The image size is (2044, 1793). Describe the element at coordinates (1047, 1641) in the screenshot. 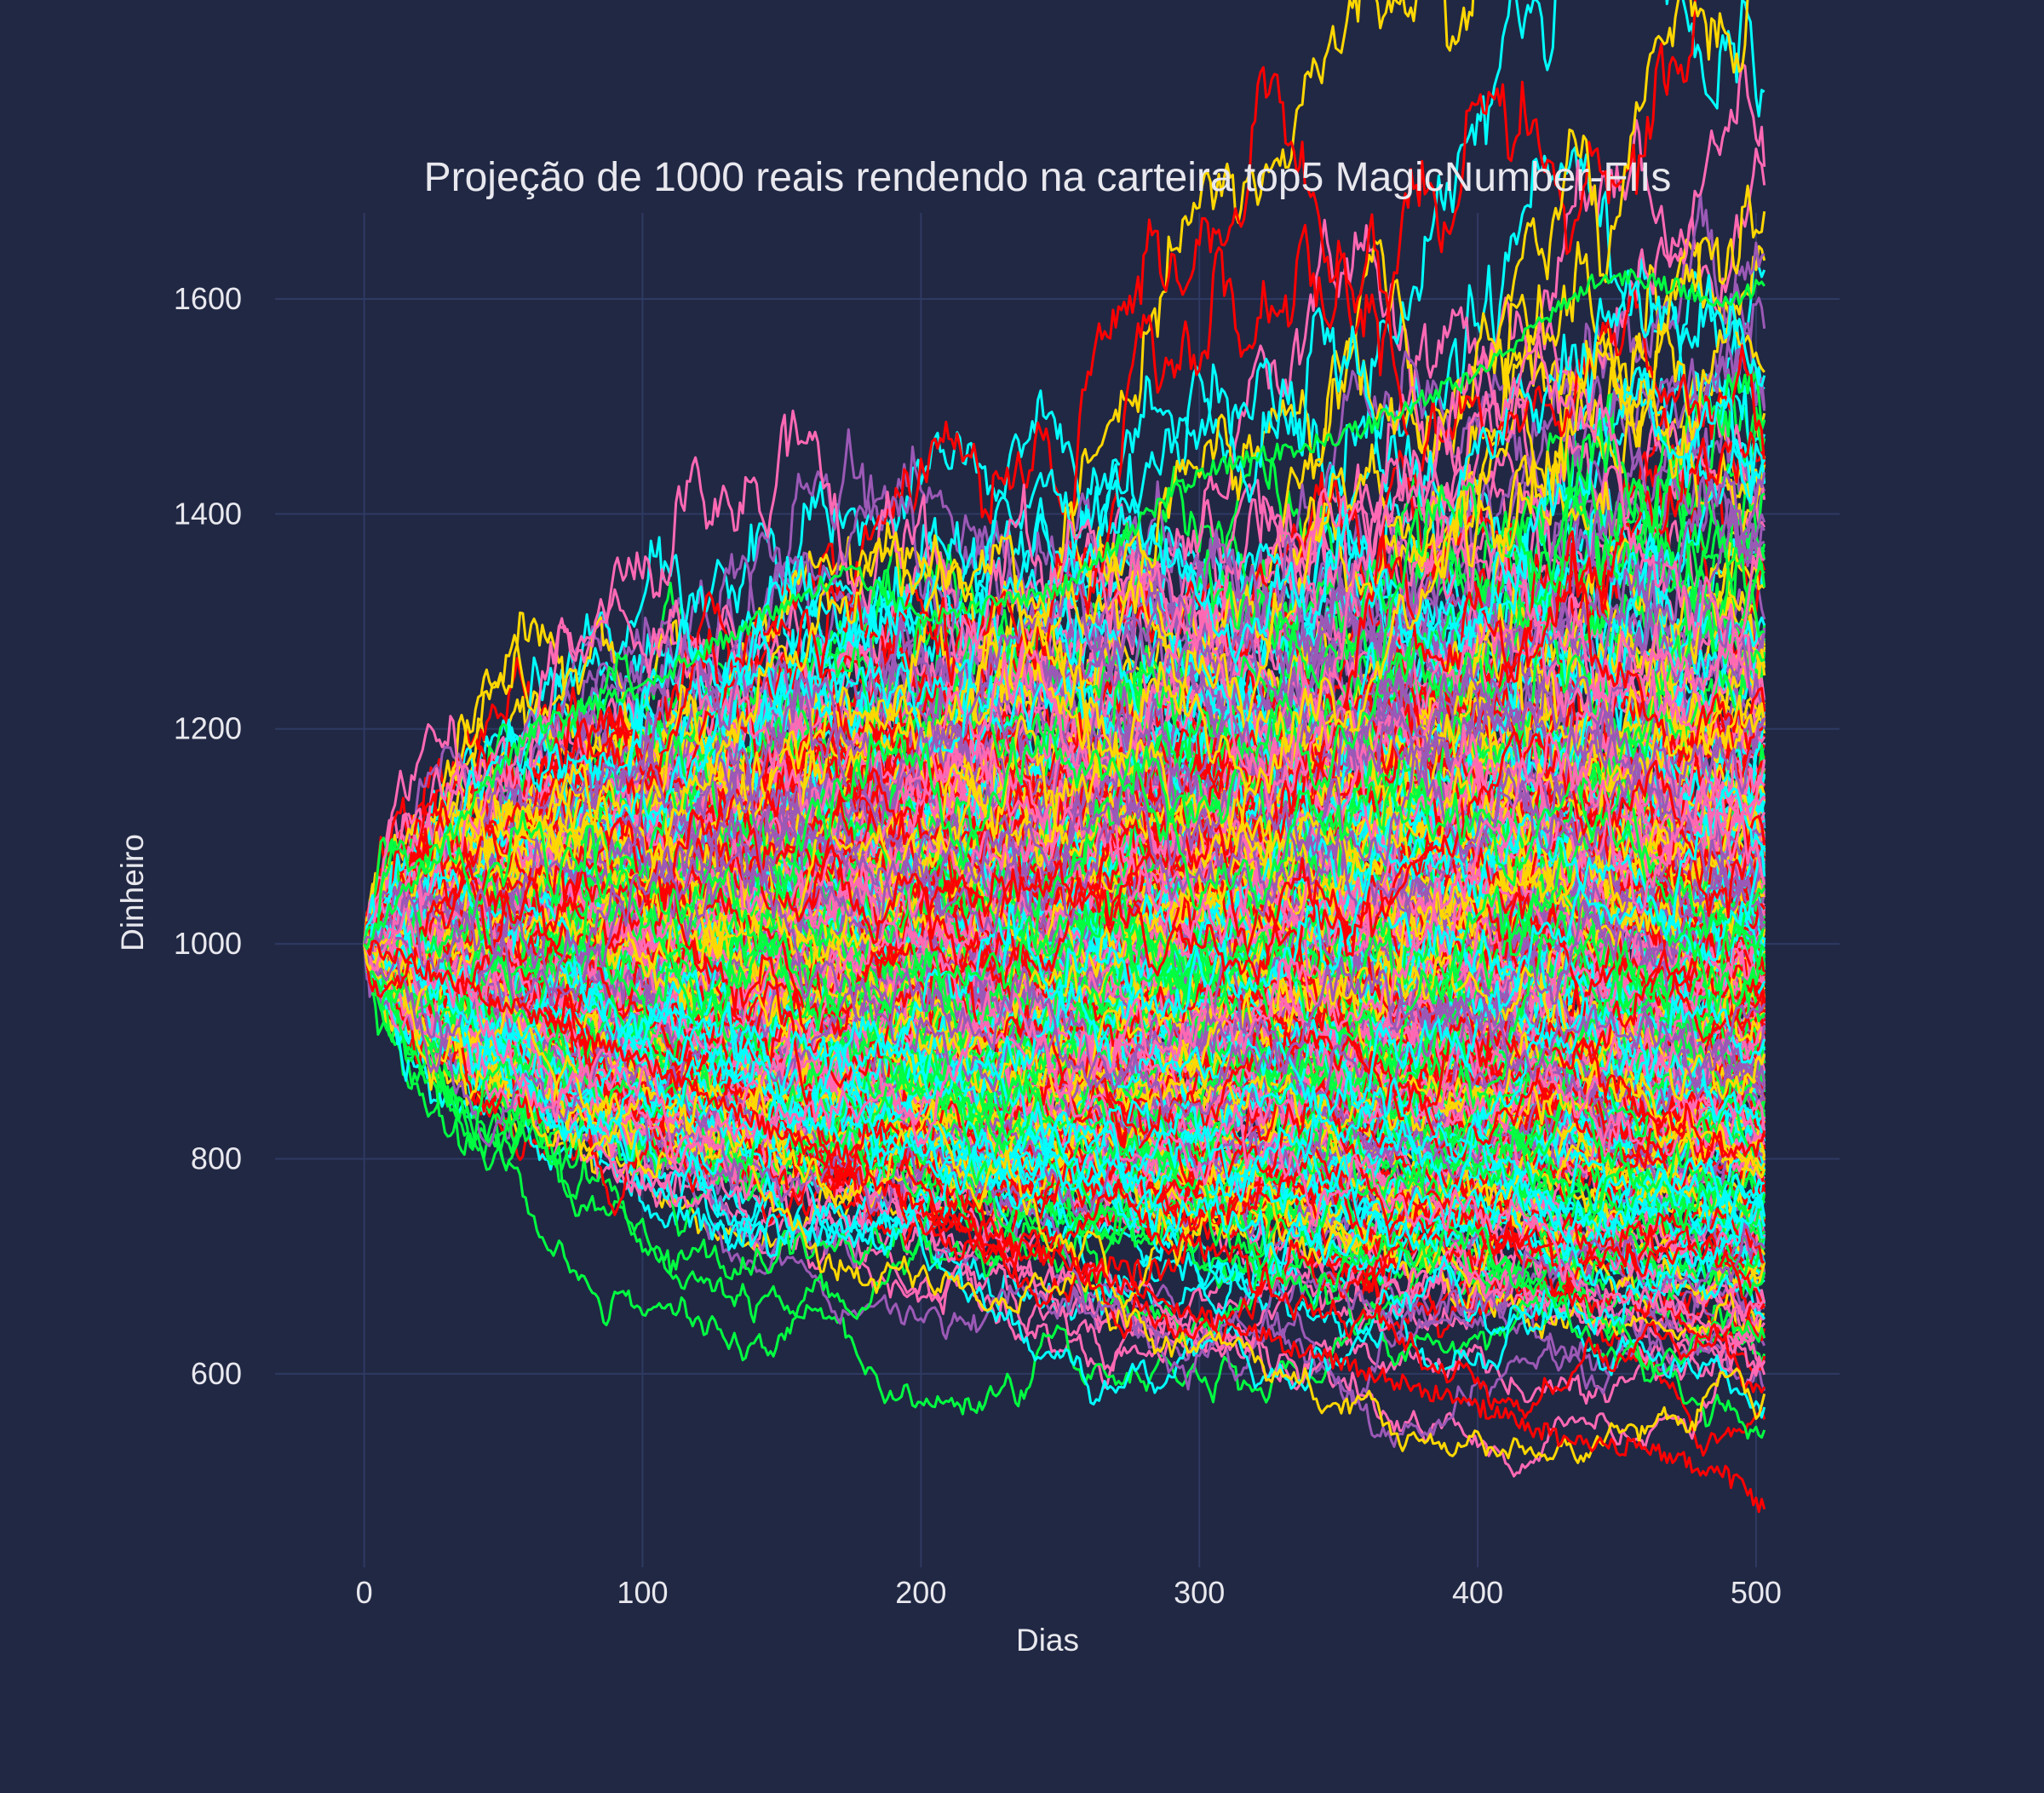

I see `x-axis-title: Dias` at that location.